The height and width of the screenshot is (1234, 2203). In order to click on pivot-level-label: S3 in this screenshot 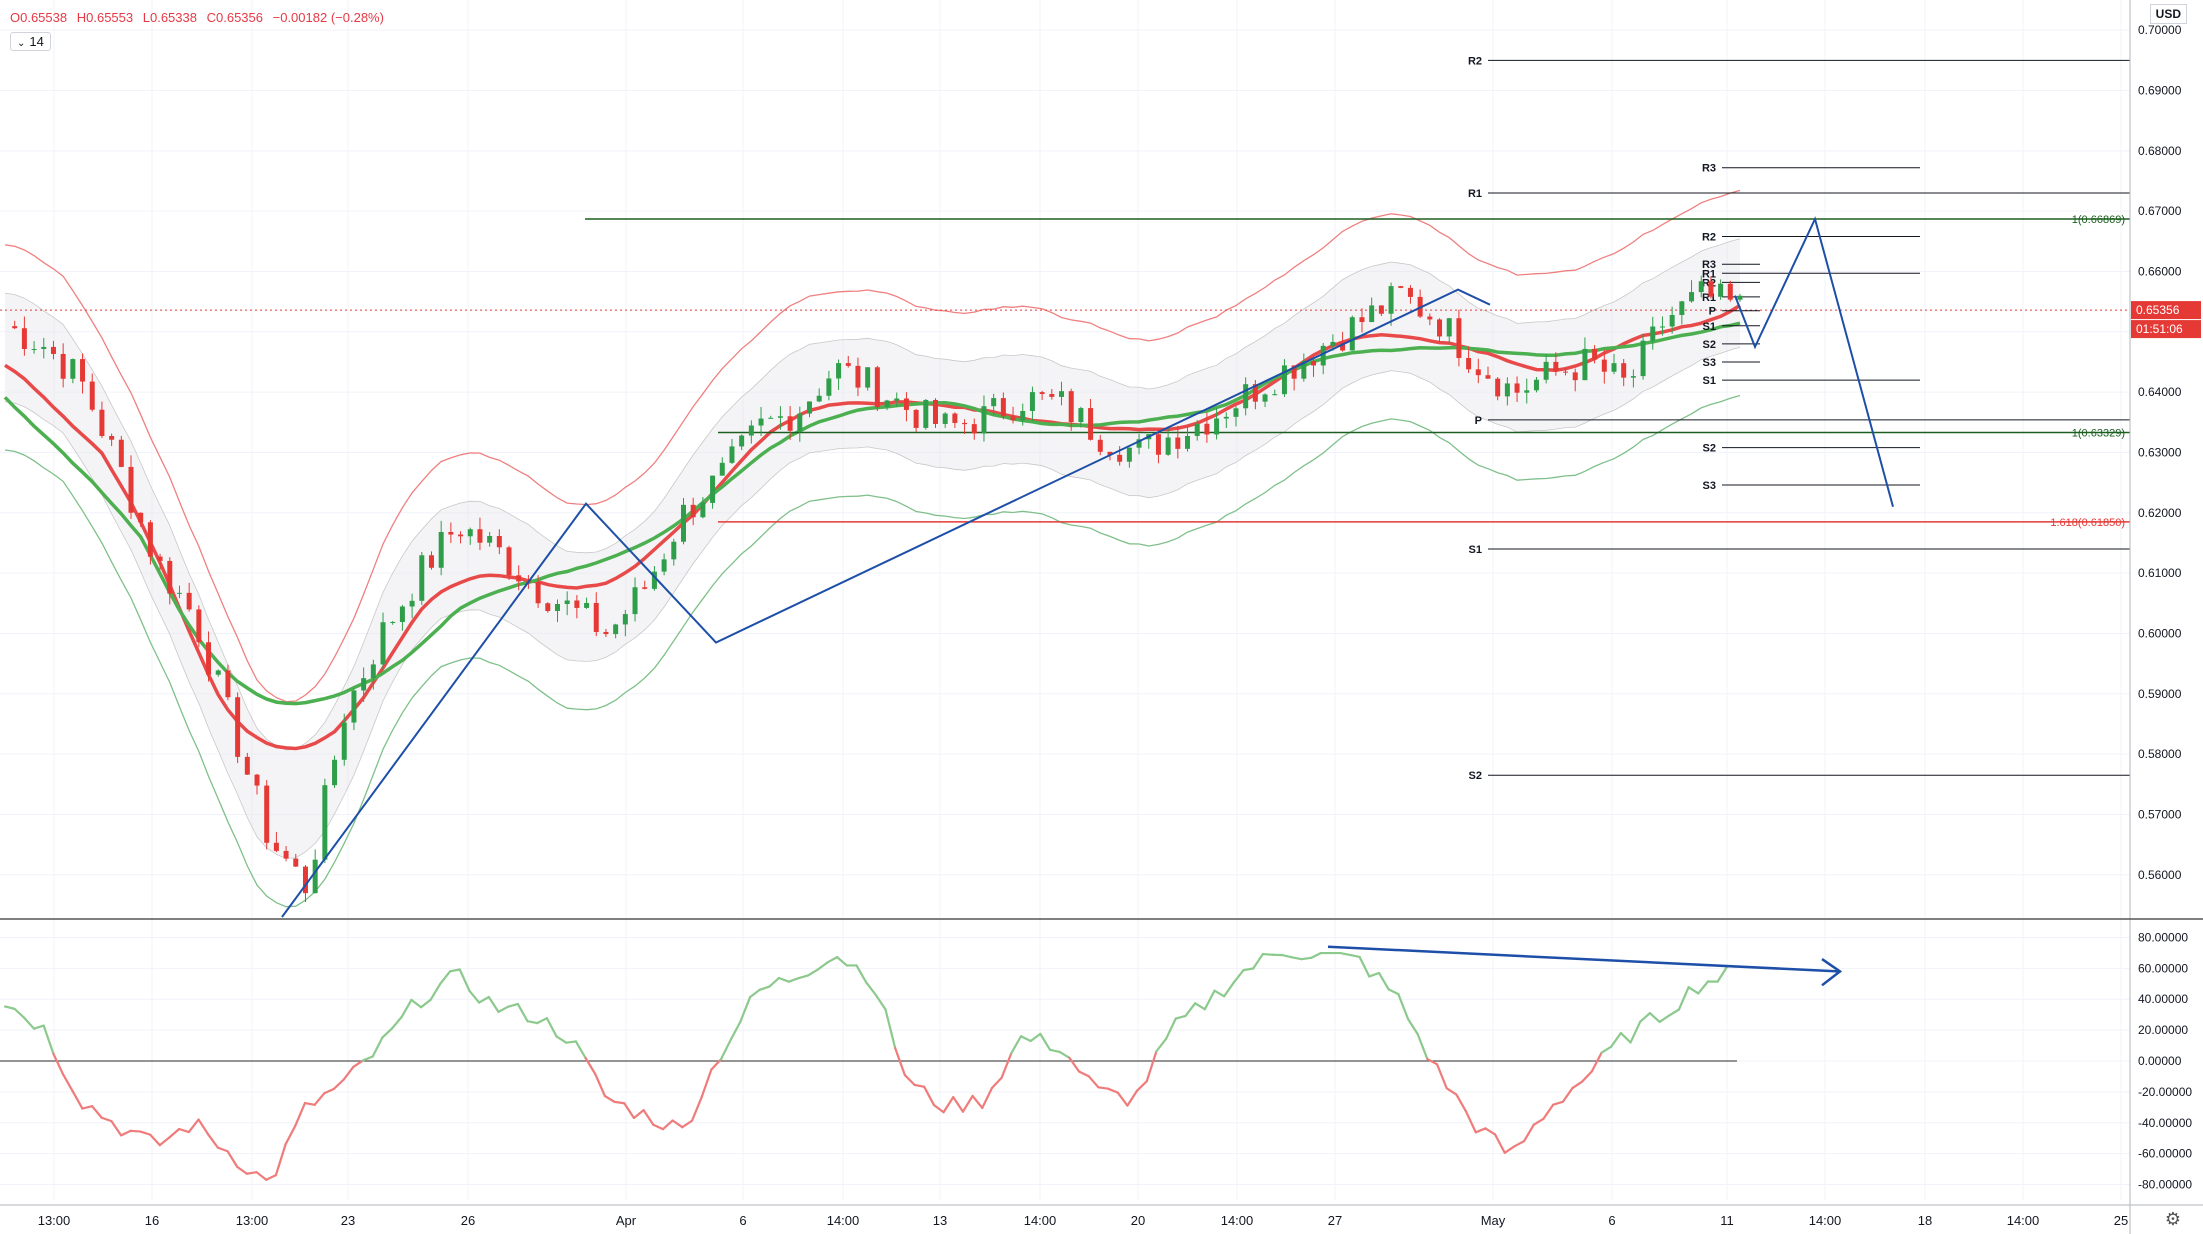, I will do `click(1709, 363)`.